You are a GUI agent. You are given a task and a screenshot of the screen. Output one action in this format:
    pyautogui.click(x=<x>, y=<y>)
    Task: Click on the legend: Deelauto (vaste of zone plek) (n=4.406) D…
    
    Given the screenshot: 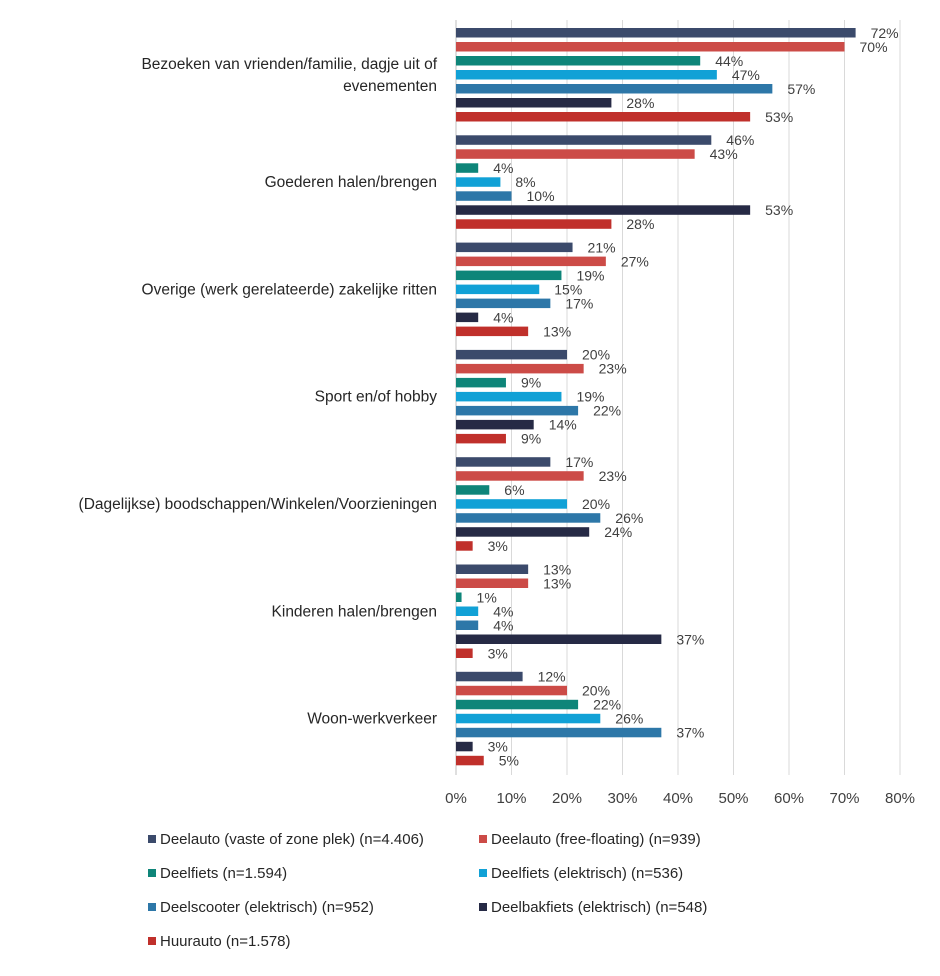 What is the action you would take?
    pyautogui.click(x=427, y=890)
    